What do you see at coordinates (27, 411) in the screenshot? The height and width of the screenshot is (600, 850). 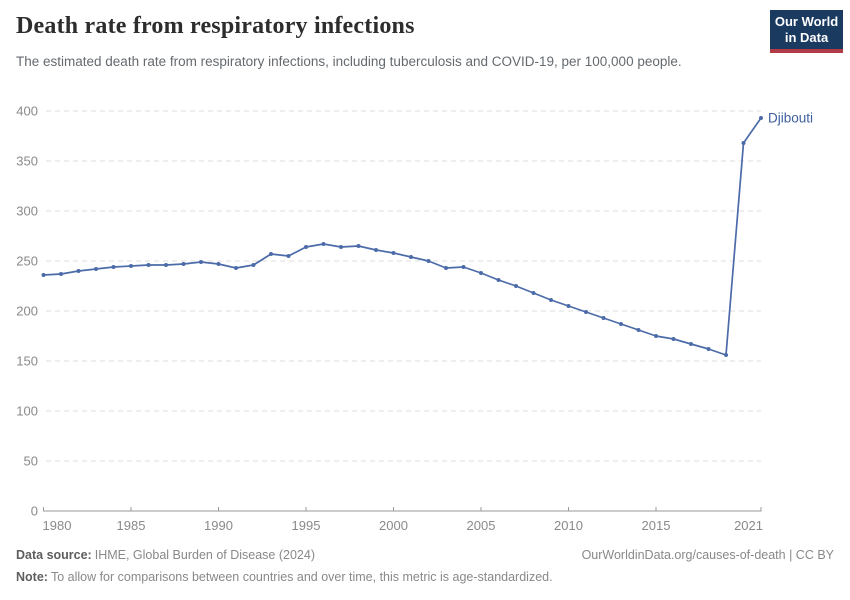 I see `y-tick-label-100: 100` at bounding box center [27, 411].